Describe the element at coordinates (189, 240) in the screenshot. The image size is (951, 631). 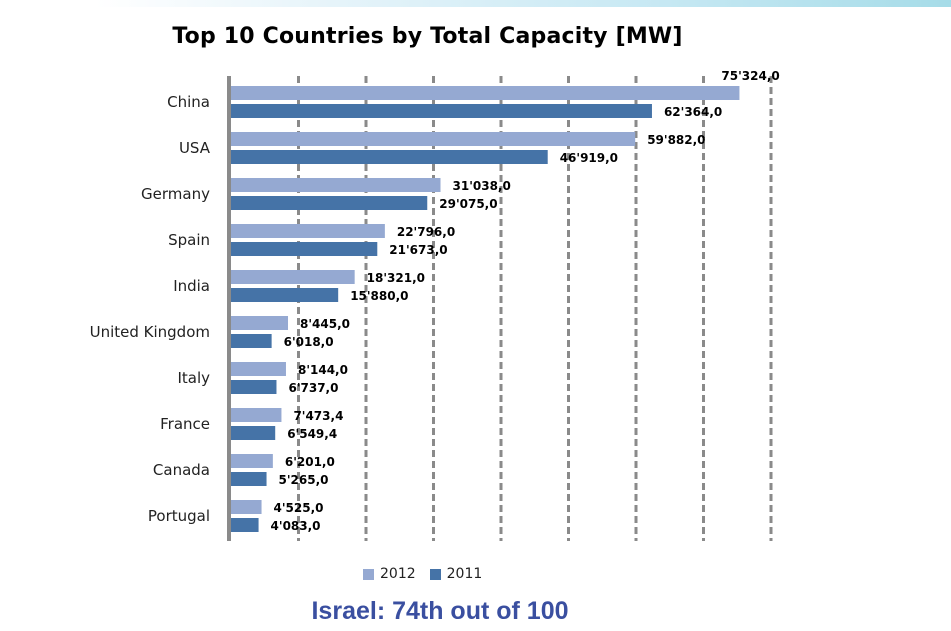
I see `category-label: Spain` at that location.